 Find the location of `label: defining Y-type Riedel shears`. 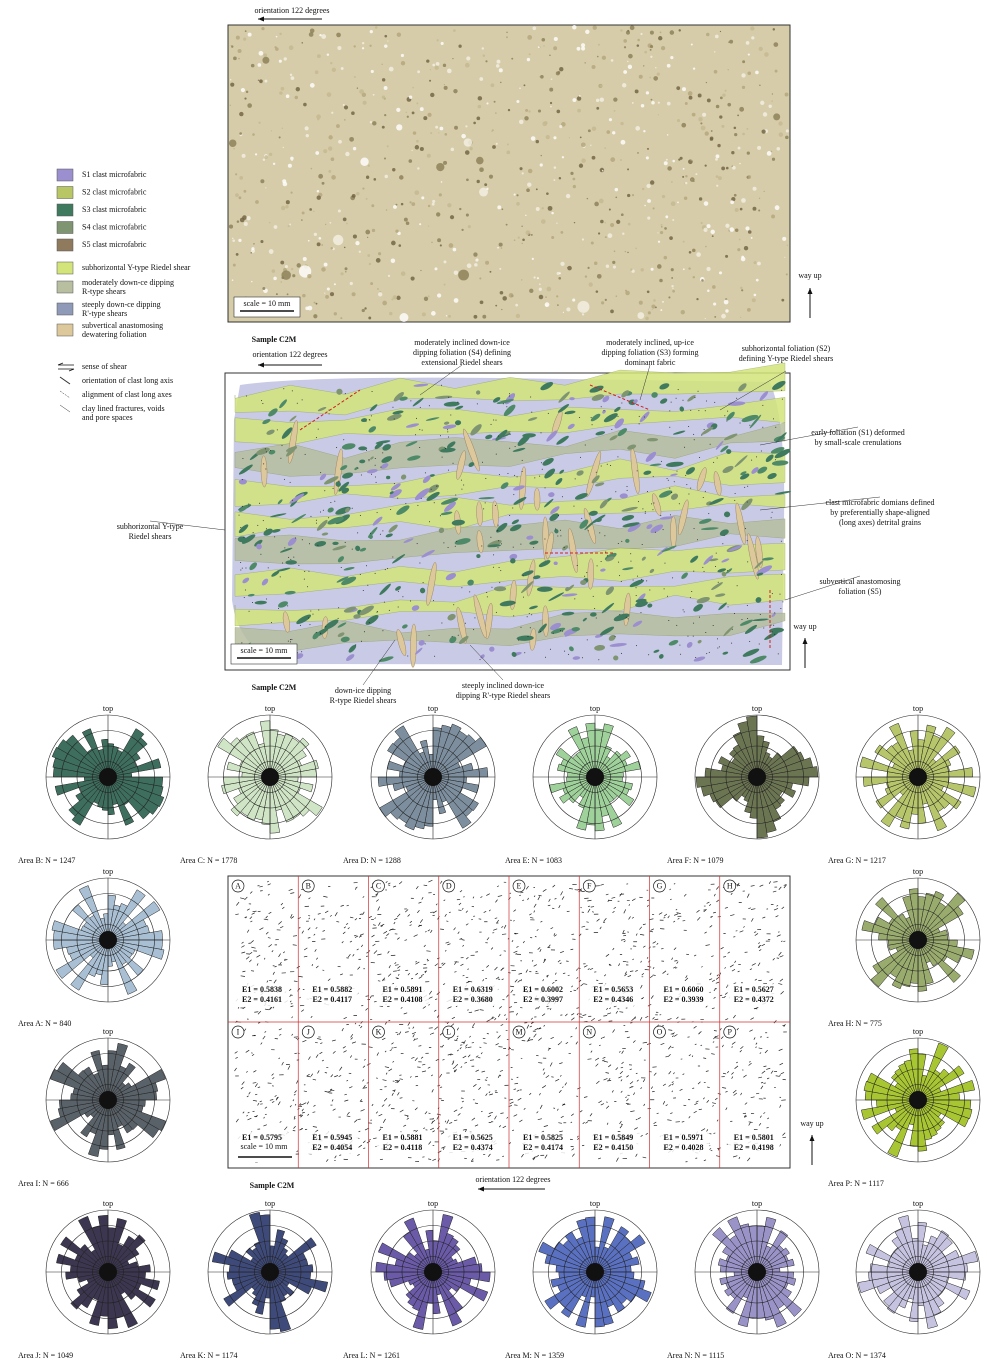

label: defining Y-type Riedel shears is located at coordinates (786, 358).